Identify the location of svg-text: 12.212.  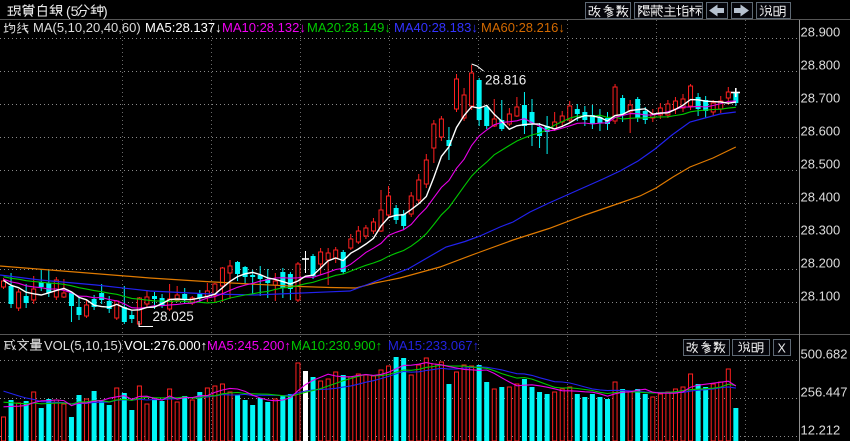
(821, 430).